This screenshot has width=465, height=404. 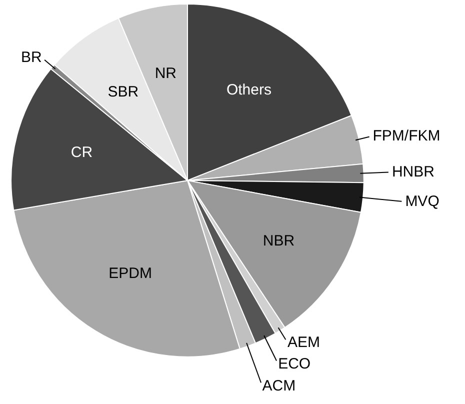 What do you see at coordinates (279, 386) in the screenshot?
I see `slice-label: ACM` at bounding box center [279, 386].